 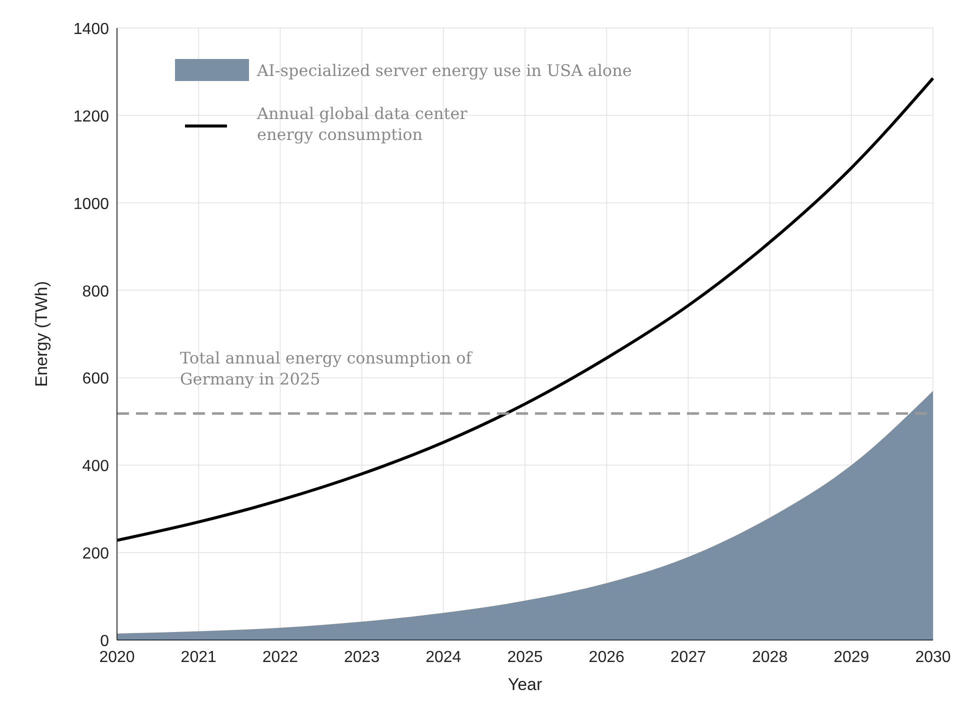 What do you see at coordinates (444, 657) in the screenshot?
I see `x-tick-label: 2024` at bounding box center [444, 657].